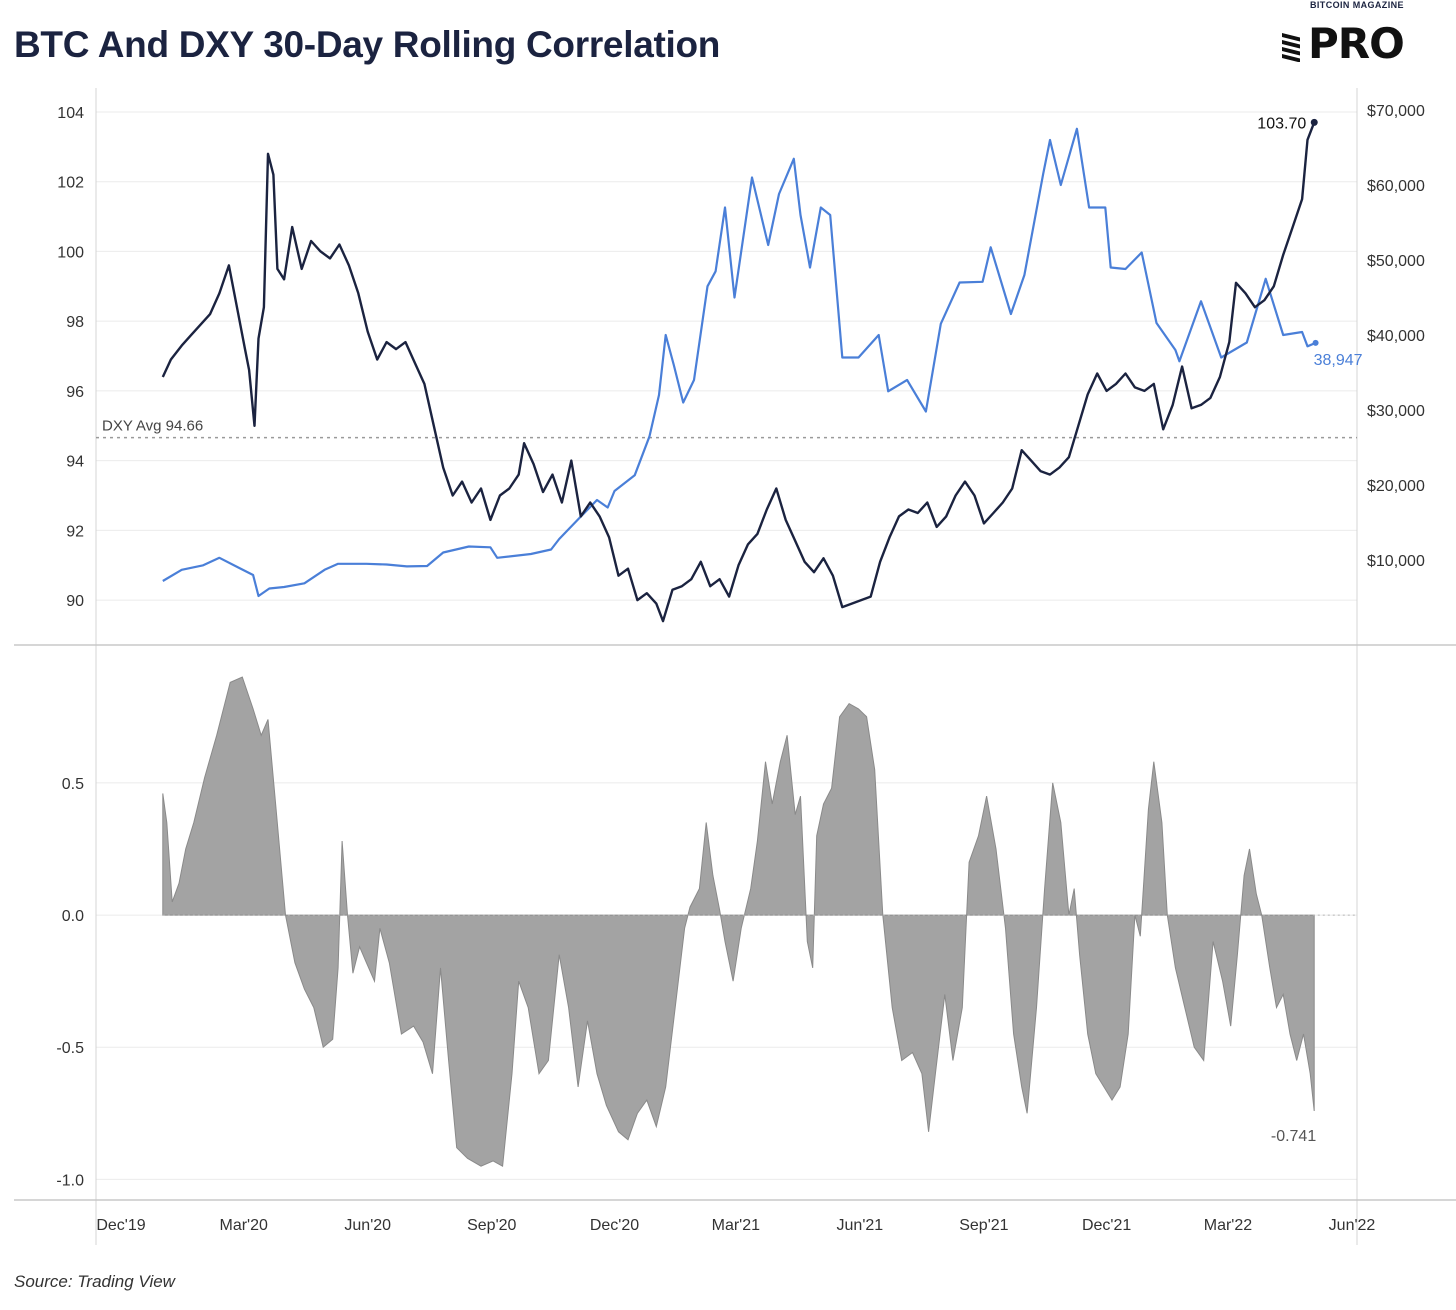 The width and height of the screenshot is (1456, 1310). I want to click on right-axis-tick-label: $20,000, so click(1396, 486).